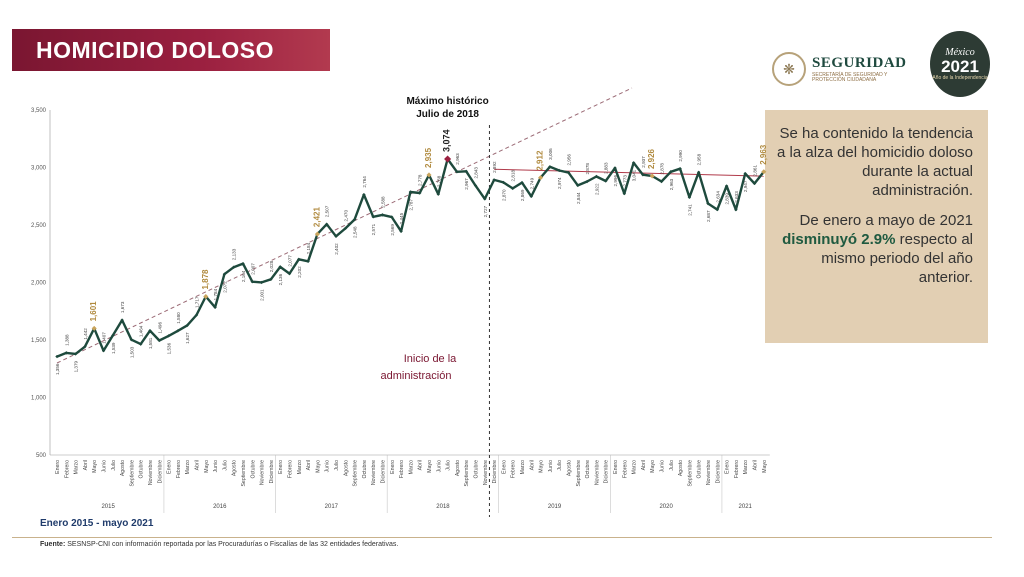 Image resolution: width=1024 pixels, height=577 pixels. Describe the element at coordinates (531, 183) in the screenshot. I see `data-value-label: 2,749` at that location.